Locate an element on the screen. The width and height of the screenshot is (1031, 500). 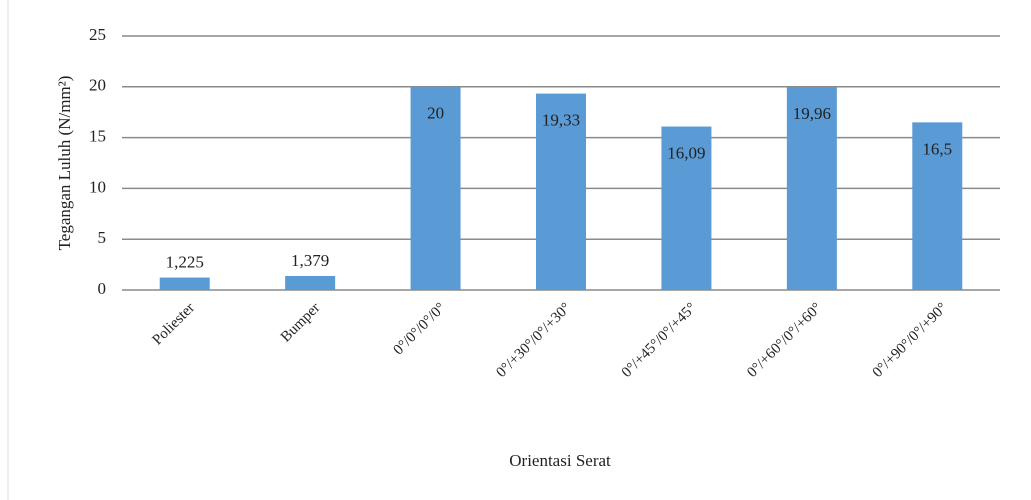
y-tick-label: 0 is located at coordinates (102, 288).